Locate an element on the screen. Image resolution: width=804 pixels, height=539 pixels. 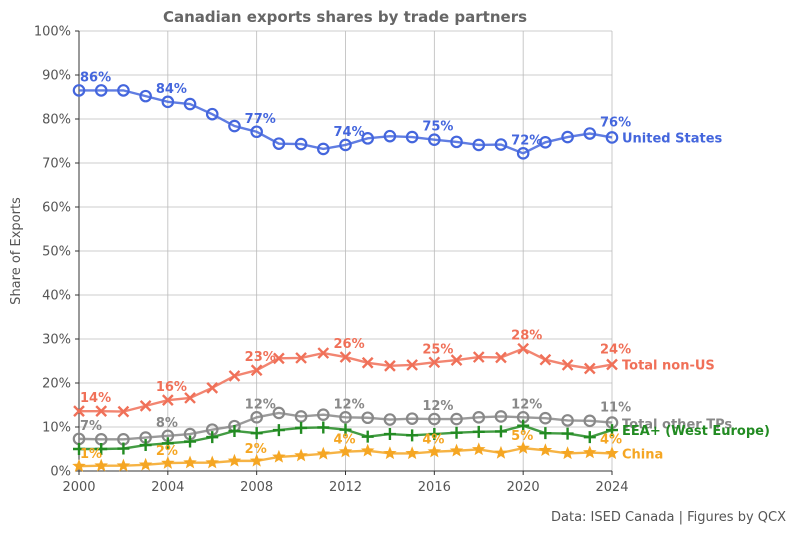
data-label: 72% is located at coordinates (526, 140).